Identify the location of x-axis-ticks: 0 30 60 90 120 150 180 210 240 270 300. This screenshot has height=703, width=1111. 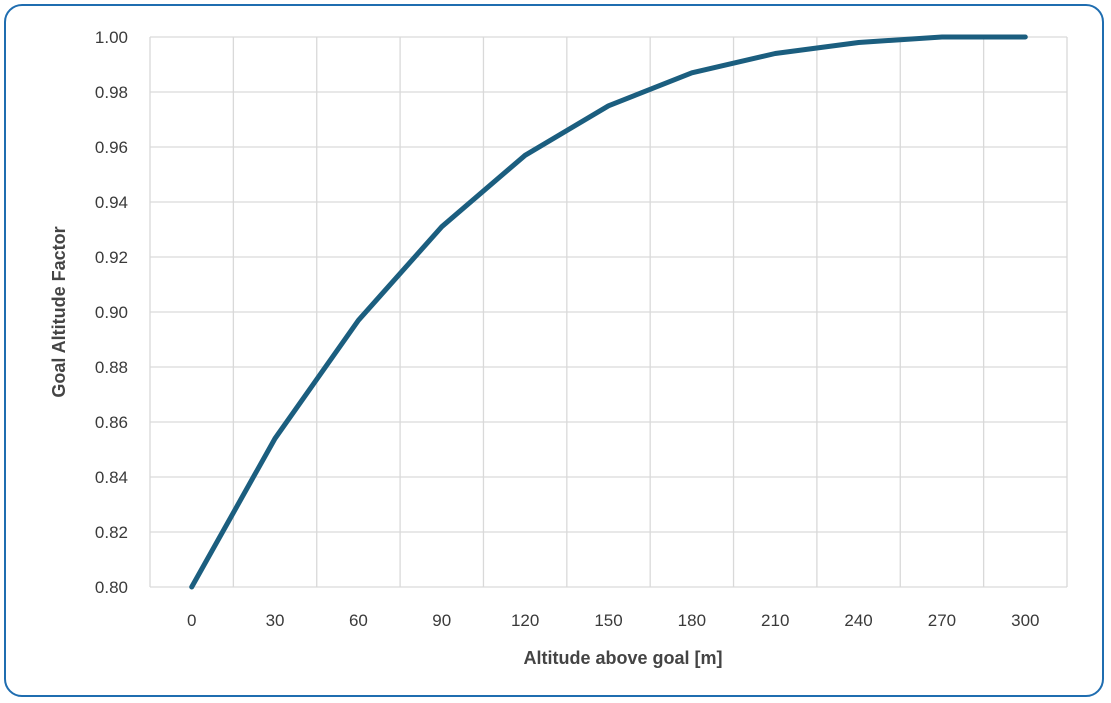
(613, 620).